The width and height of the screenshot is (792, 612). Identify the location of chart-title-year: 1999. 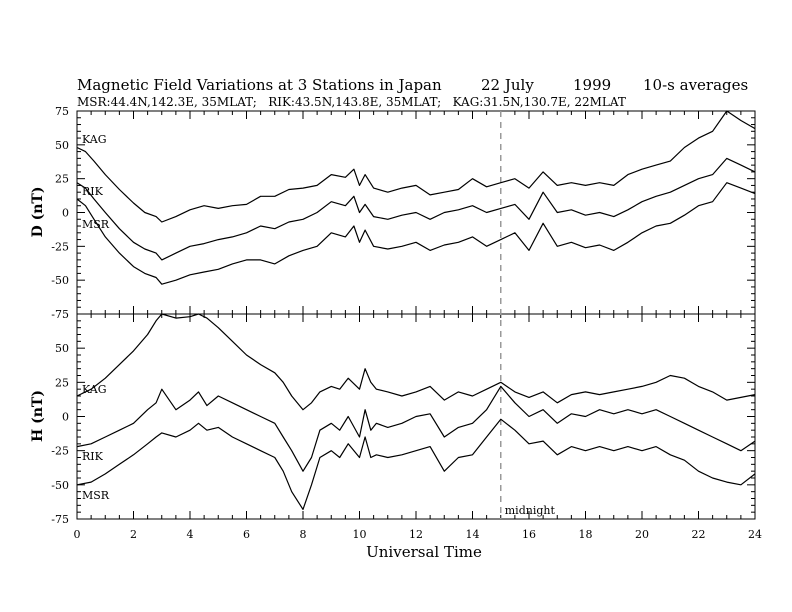
(592, 85).